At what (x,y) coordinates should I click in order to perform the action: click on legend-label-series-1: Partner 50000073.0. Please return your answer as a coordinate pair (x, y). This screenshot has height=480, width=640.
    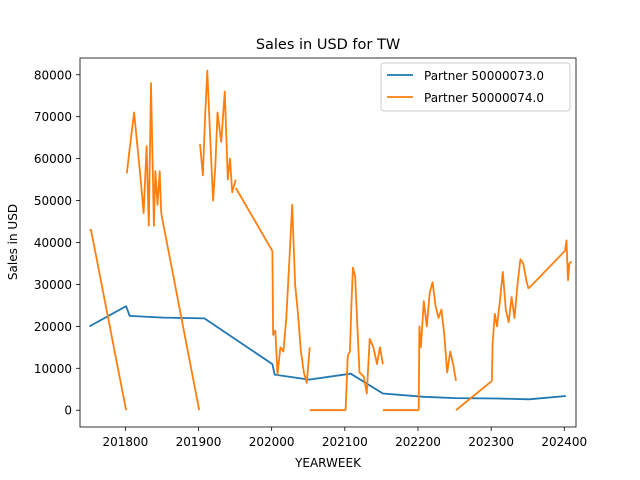
    Looking at the image, I should click on (484, 76).